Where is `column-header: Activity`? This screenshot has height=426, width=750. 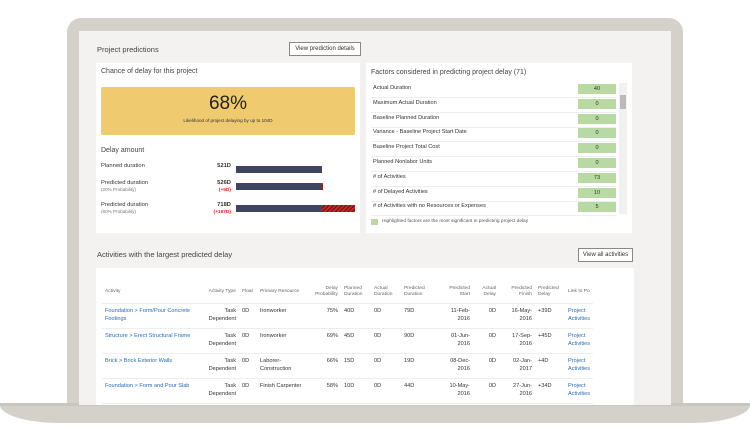 column-header: Activity is located at coordinates (149, 293).